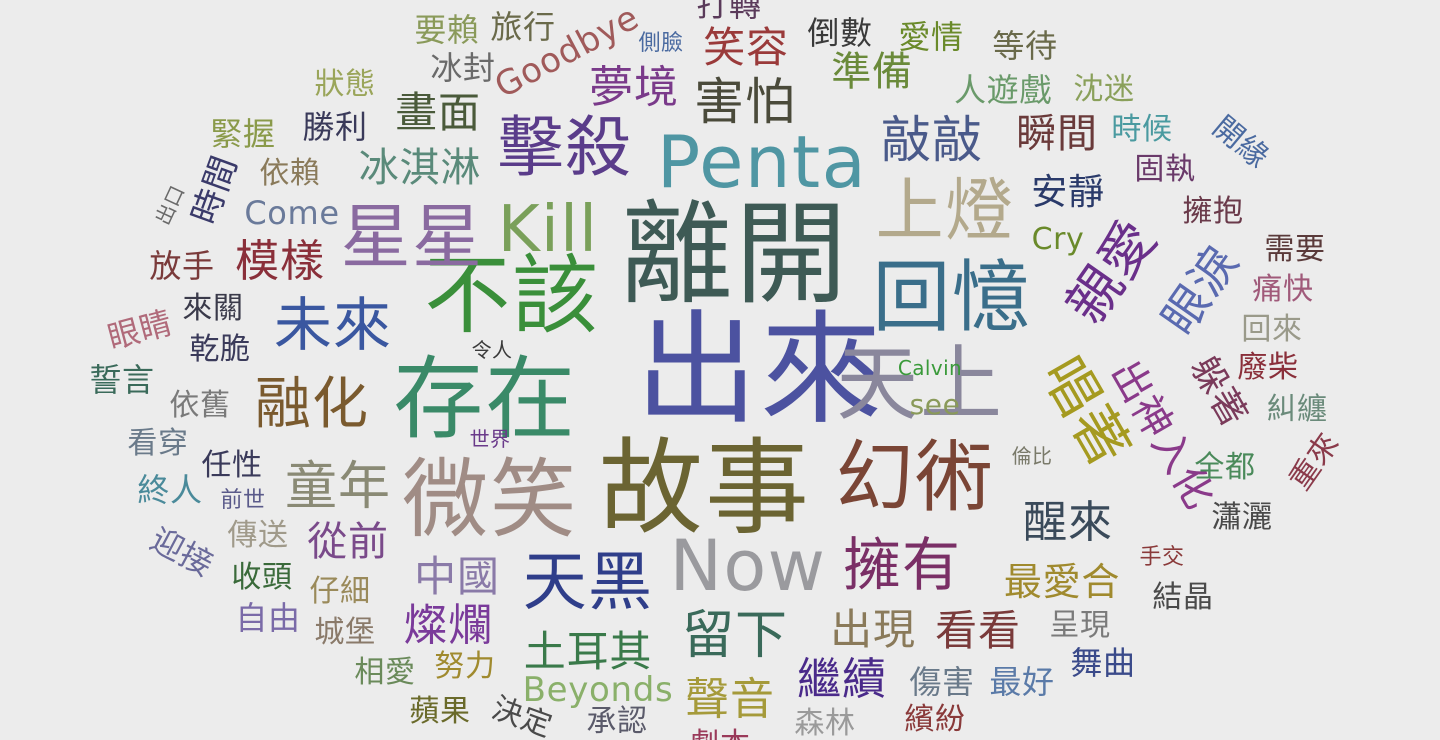 The width and height of the screenshot is (1440, 740). Describe the element at coordinates (385, 672) in the screenshot. I see `word-xiangai: 相愛` at that location.